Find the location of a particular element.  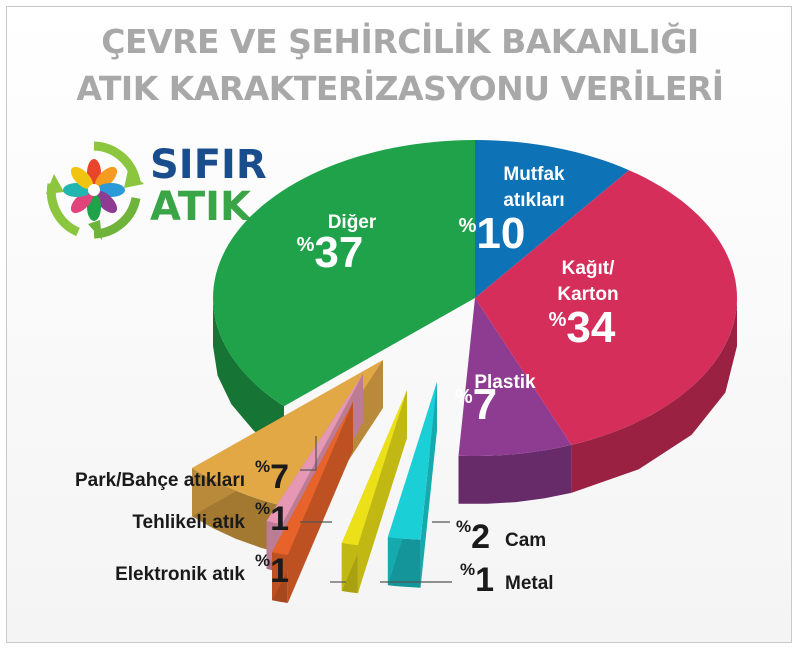

data-label-name: Diğer is located at coordinates (352, 222).